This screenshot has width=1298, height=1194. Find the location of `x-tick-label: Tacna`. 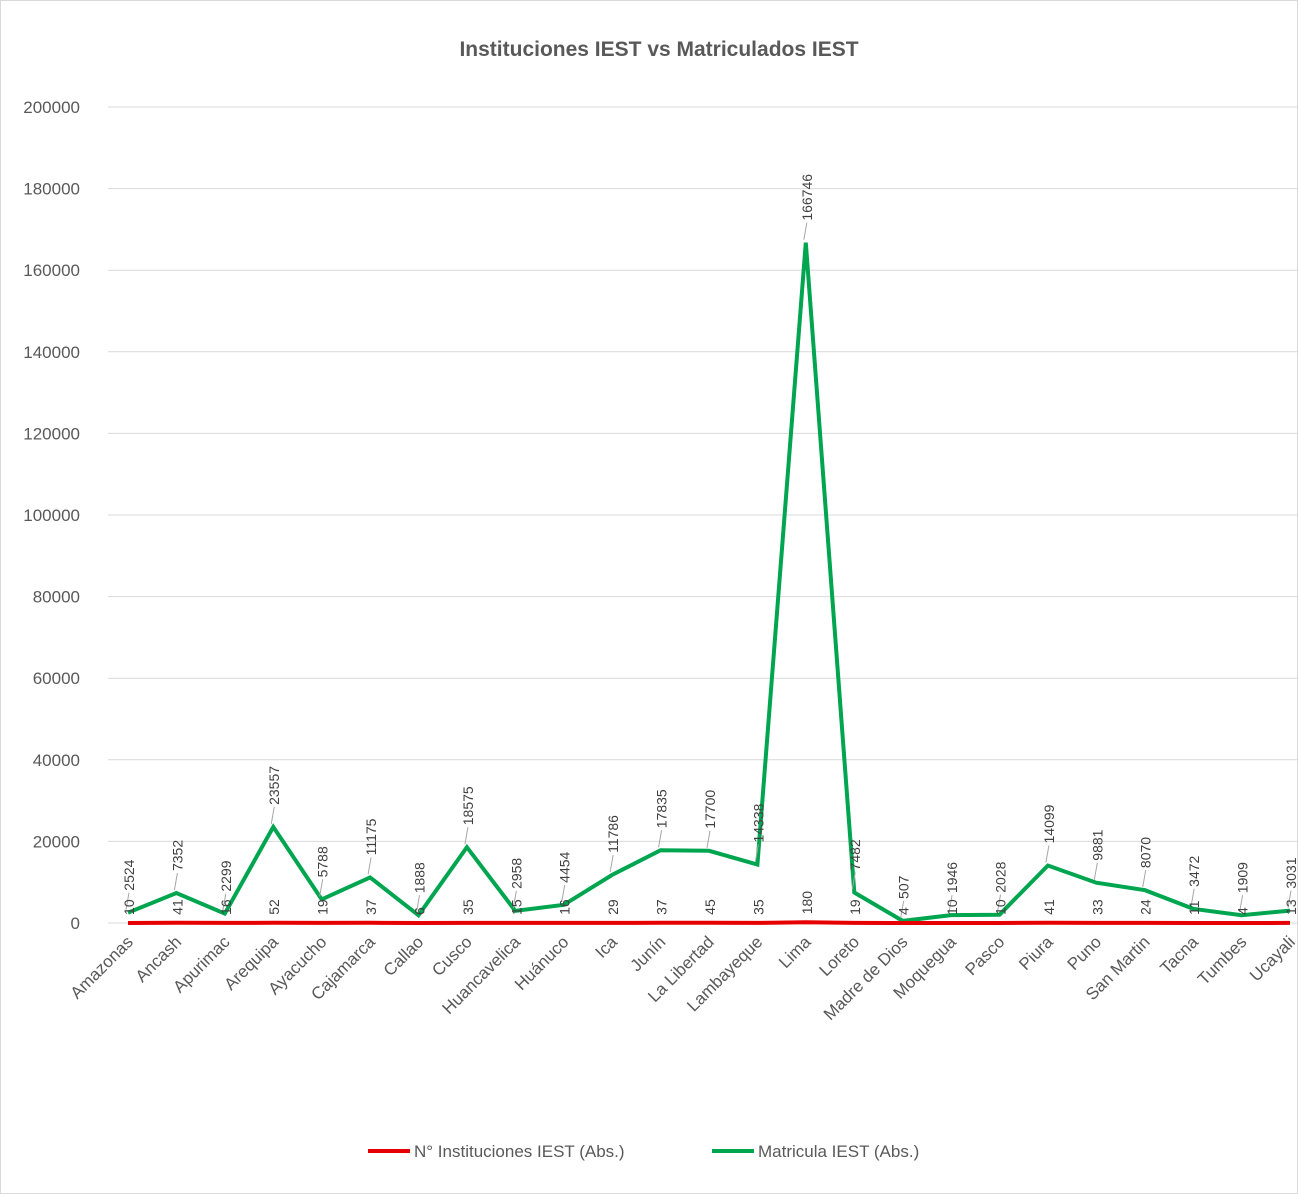

x-tick-label: Tacna is located at coordinates (1179, 955).